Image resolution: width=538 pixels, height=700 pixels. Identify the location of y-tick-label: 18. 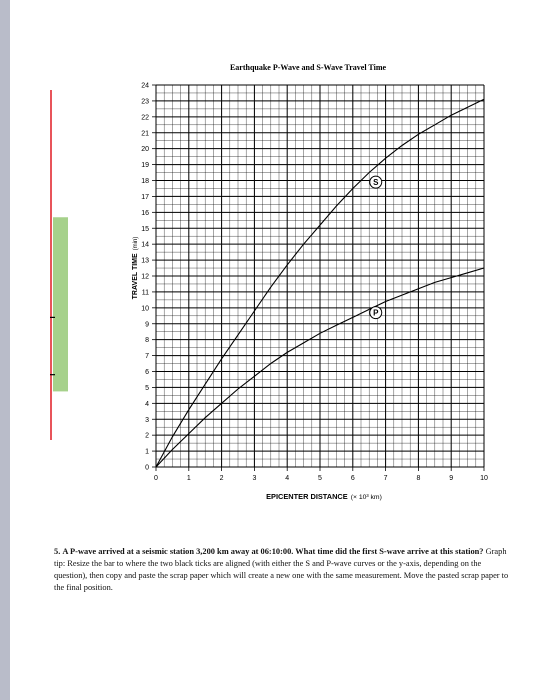
(145, 181).